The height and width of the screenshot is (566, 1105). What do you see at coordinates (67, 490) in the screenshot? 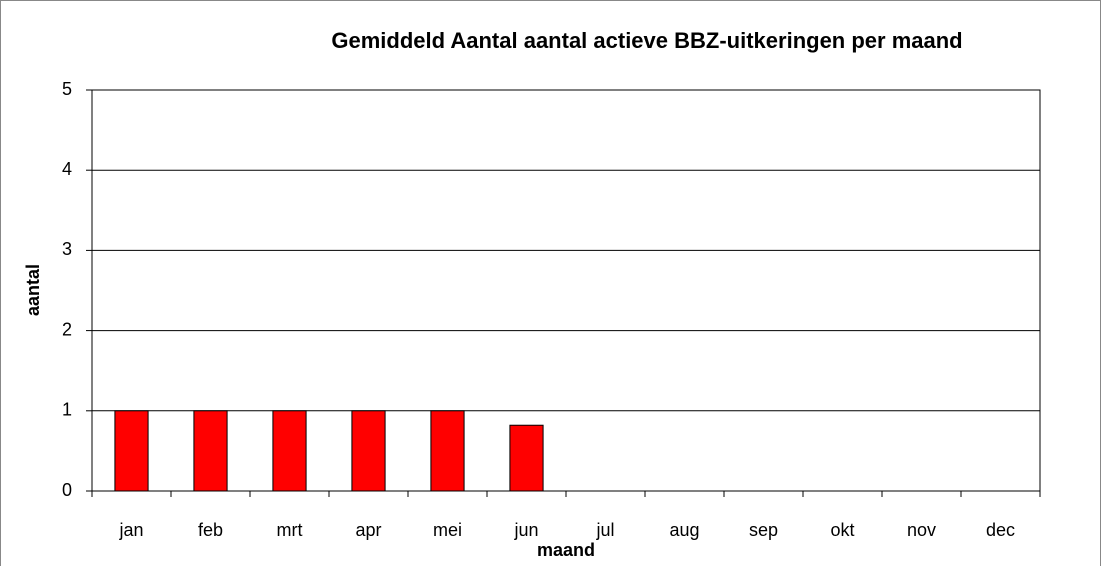
I see `y-tick-label: 0` at bounding box center [67, 490].